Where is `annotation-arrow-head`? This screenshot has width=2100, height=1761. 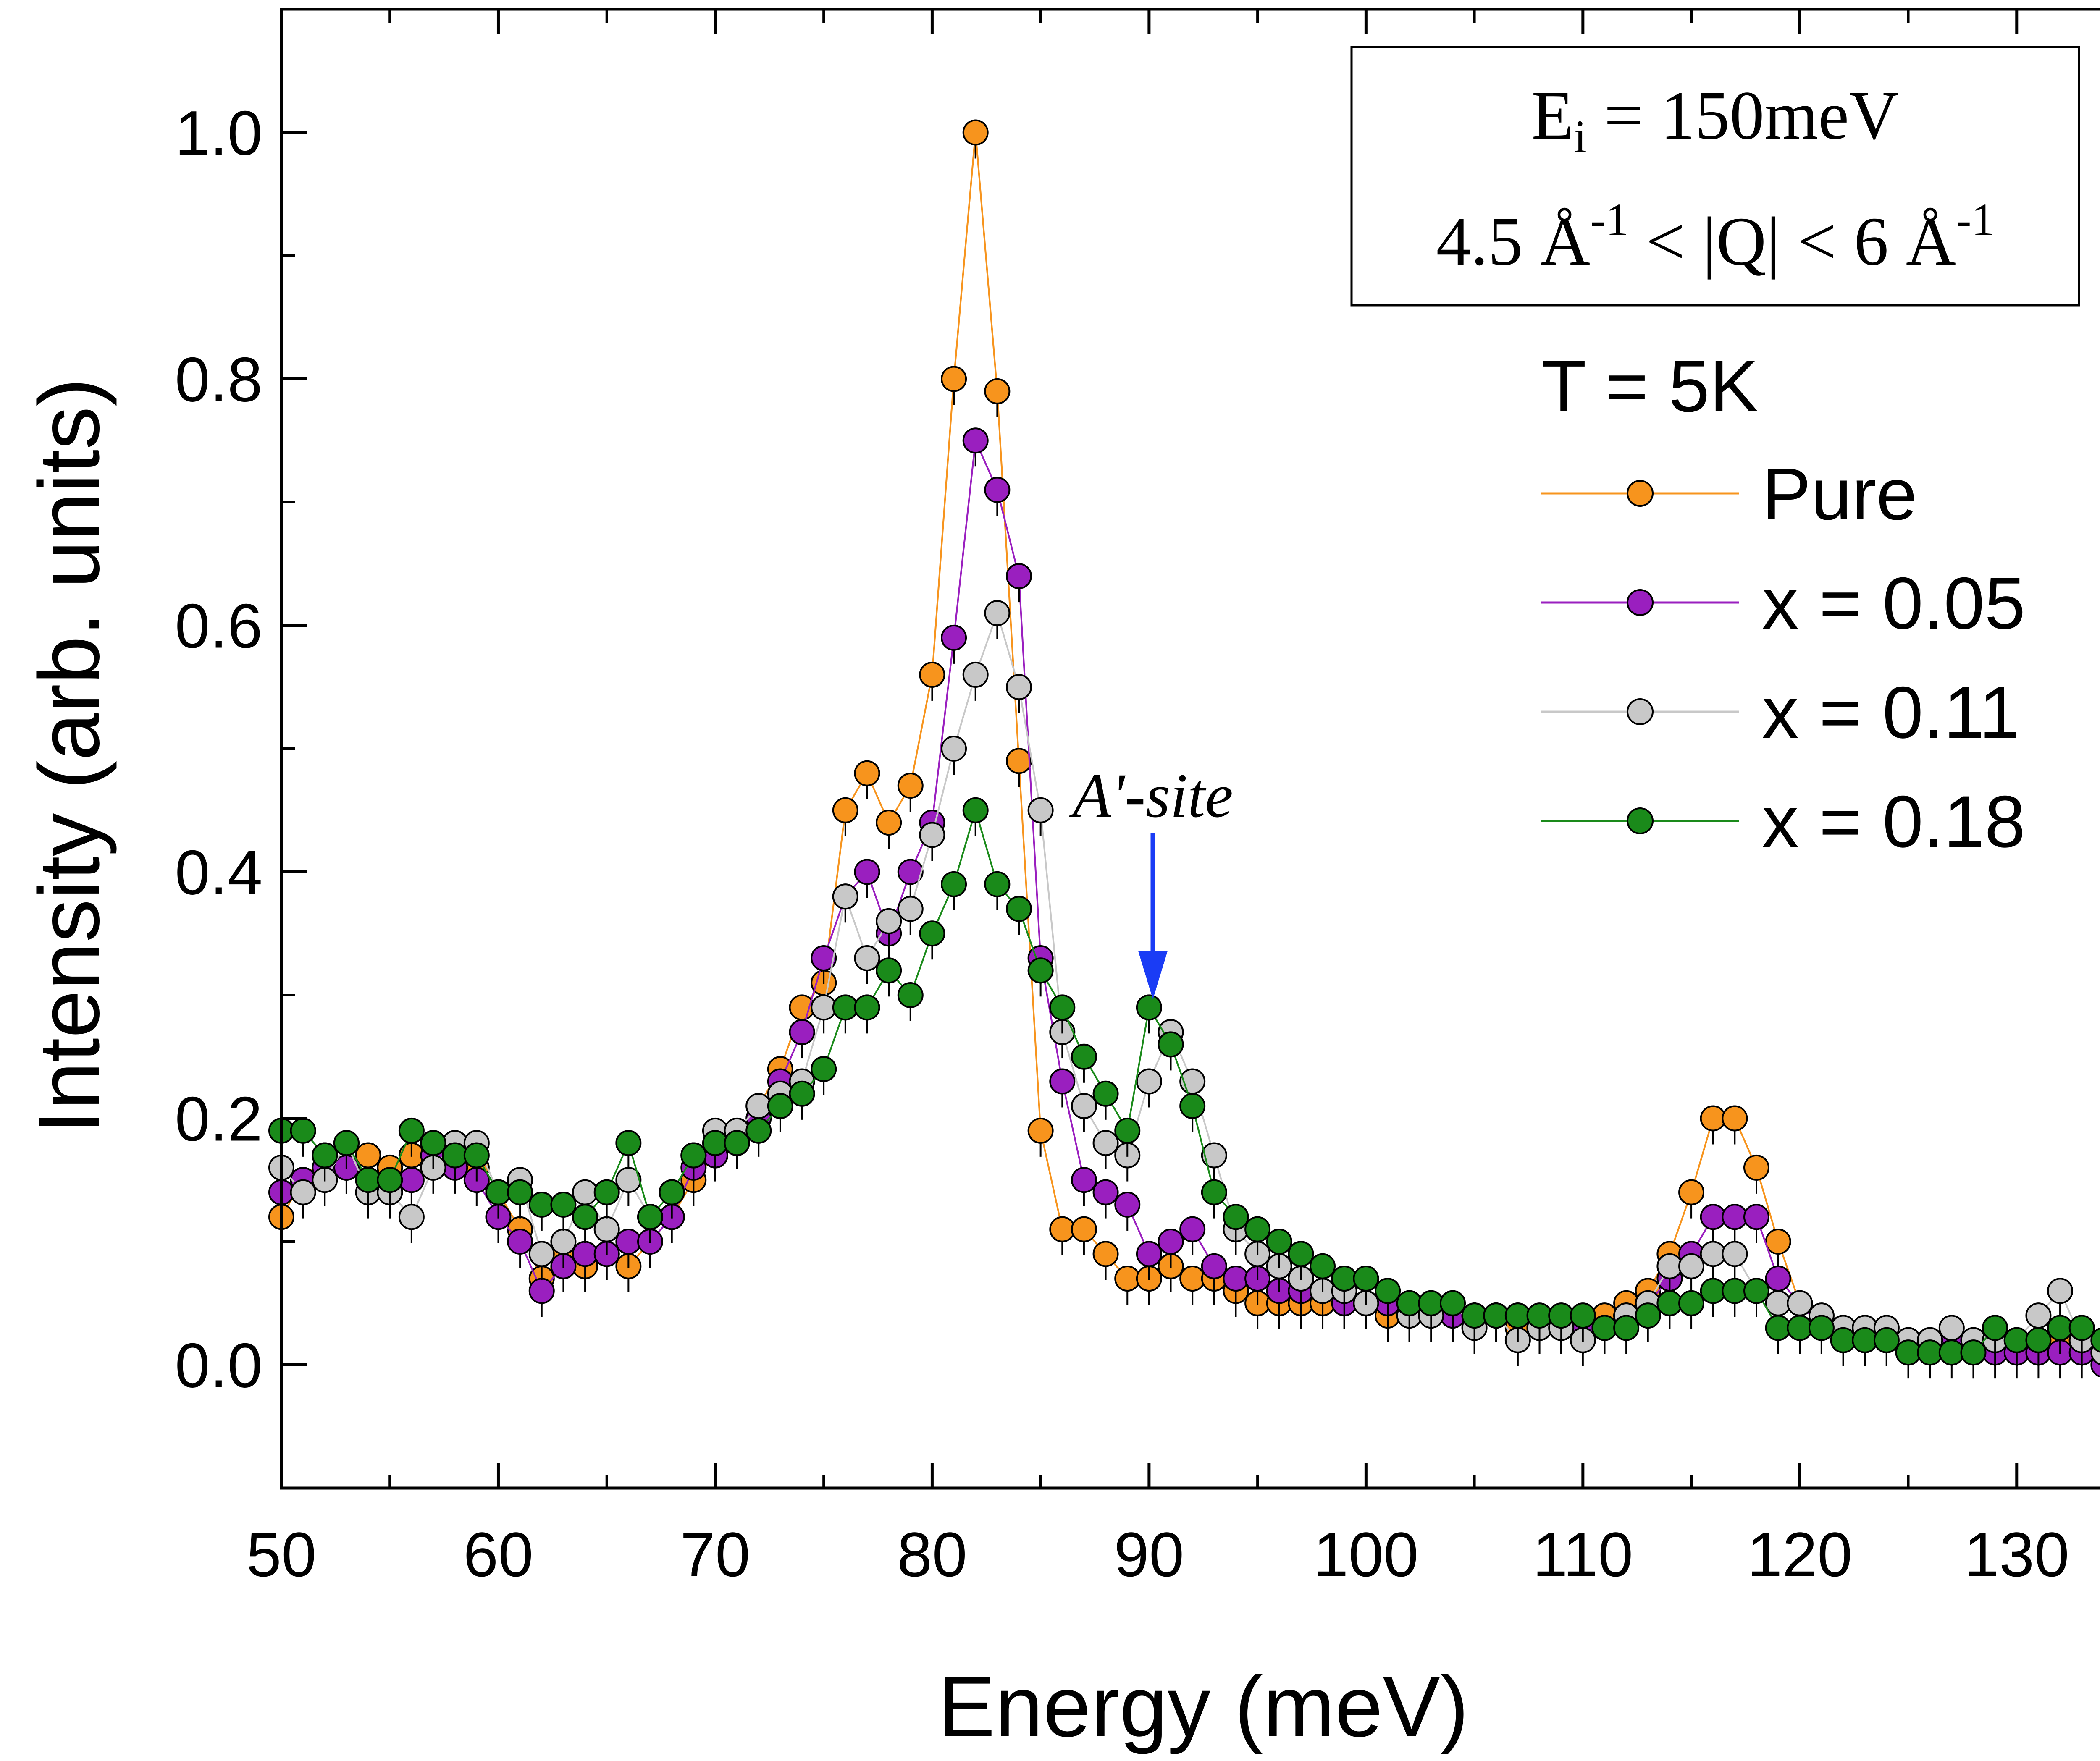
annotation-arrow-head is located at coordinates (1153, 975).